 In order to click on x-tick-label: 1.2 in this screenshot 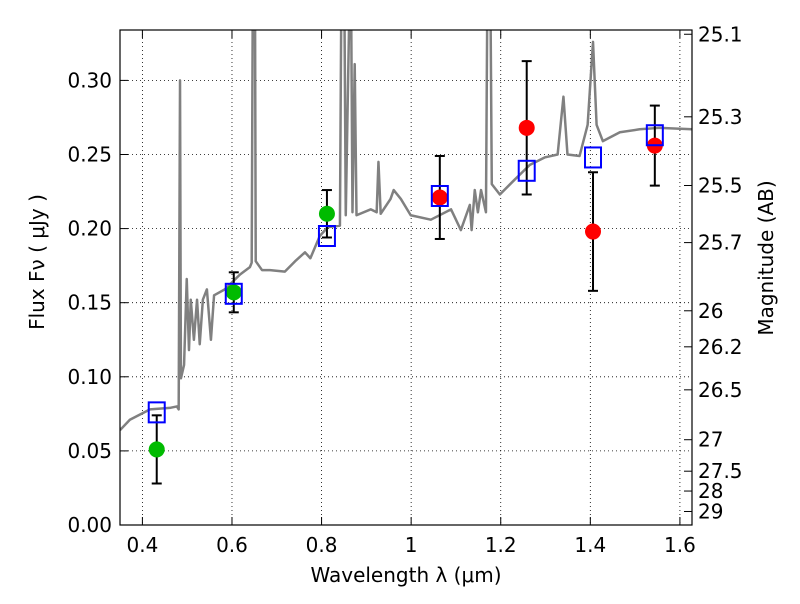, I will do `click(501, 545)`.